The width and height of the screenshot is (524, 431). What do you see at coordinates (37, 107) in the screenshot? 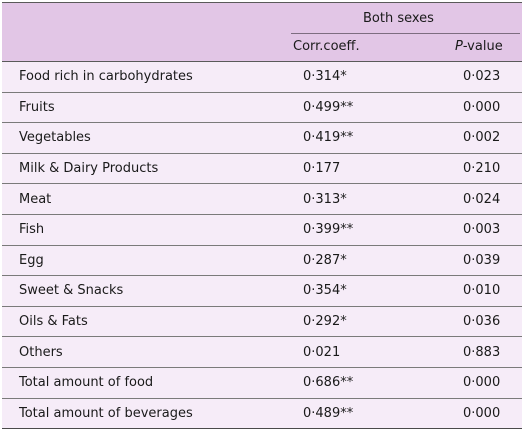
I see `row-food-category: Fruits` at bounding box center [37, 107].